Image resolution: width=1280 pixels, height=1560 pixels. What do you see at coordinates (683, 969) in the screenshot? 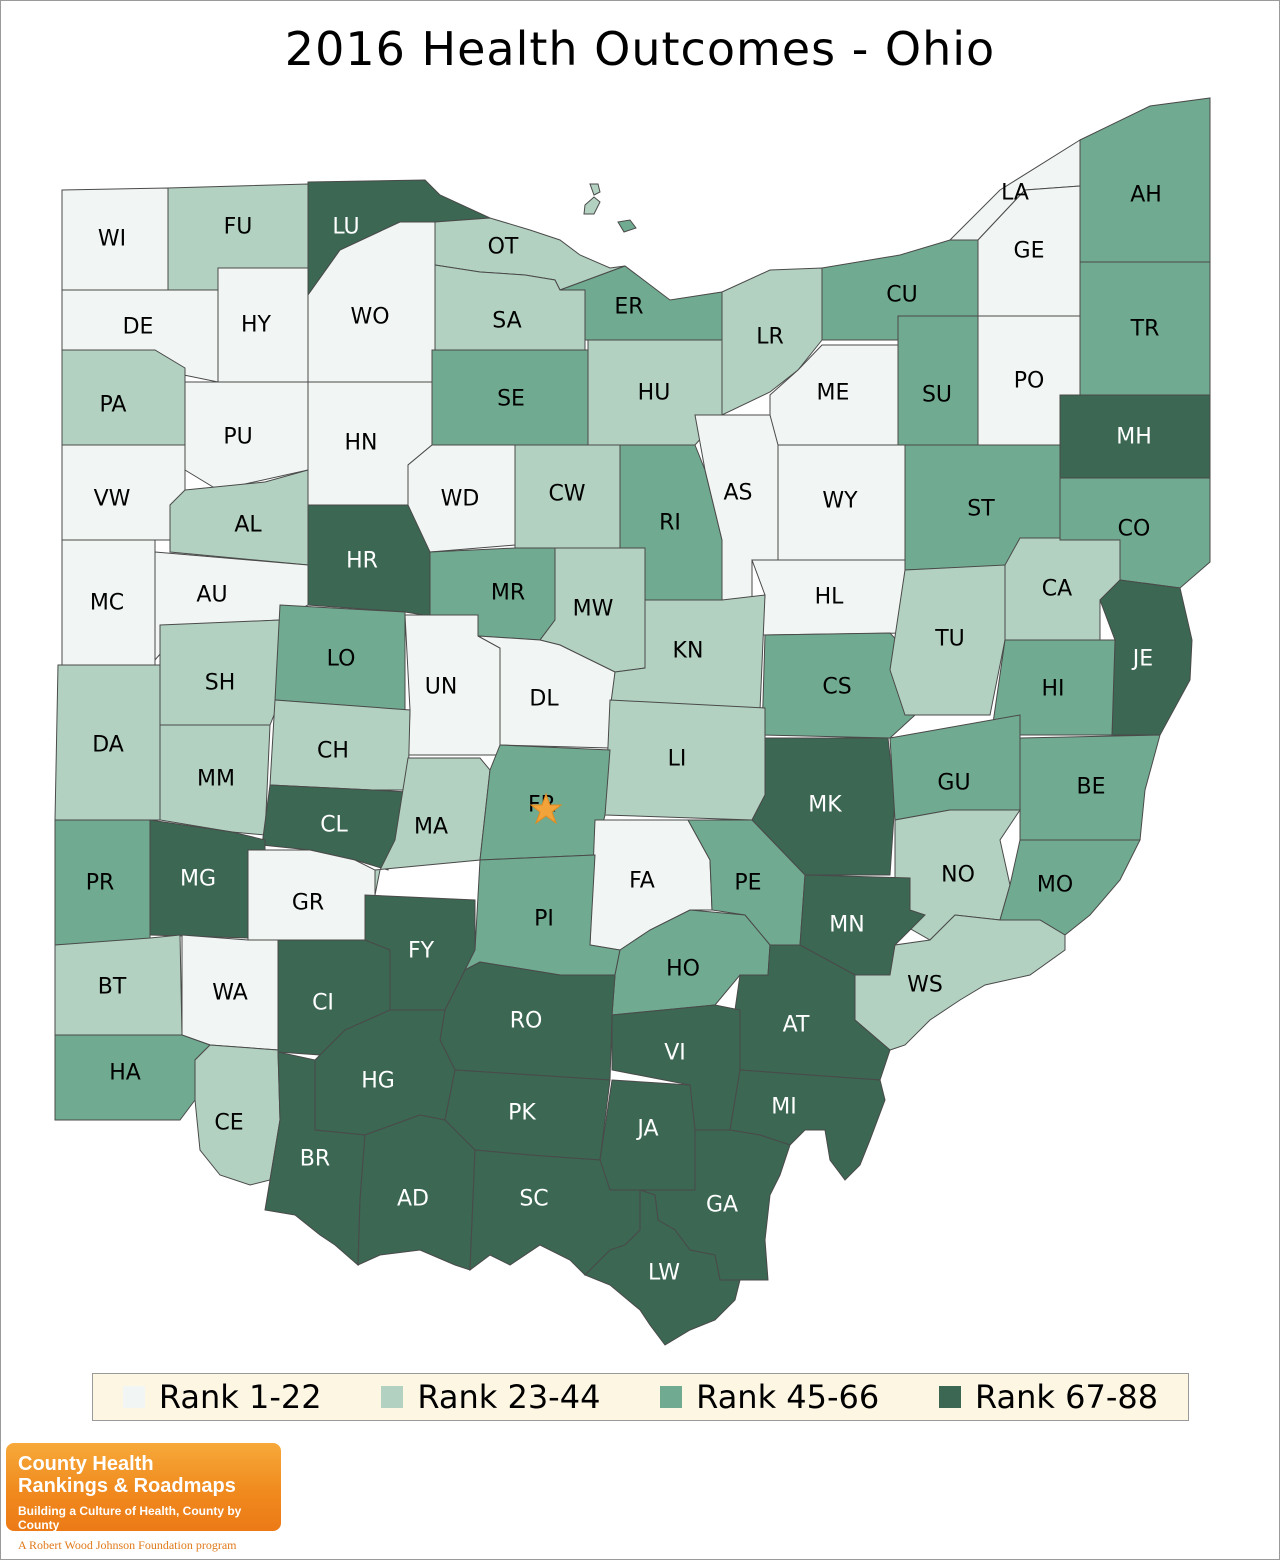
I see `county-label-ho: HO` at bounding box center [683, 969].